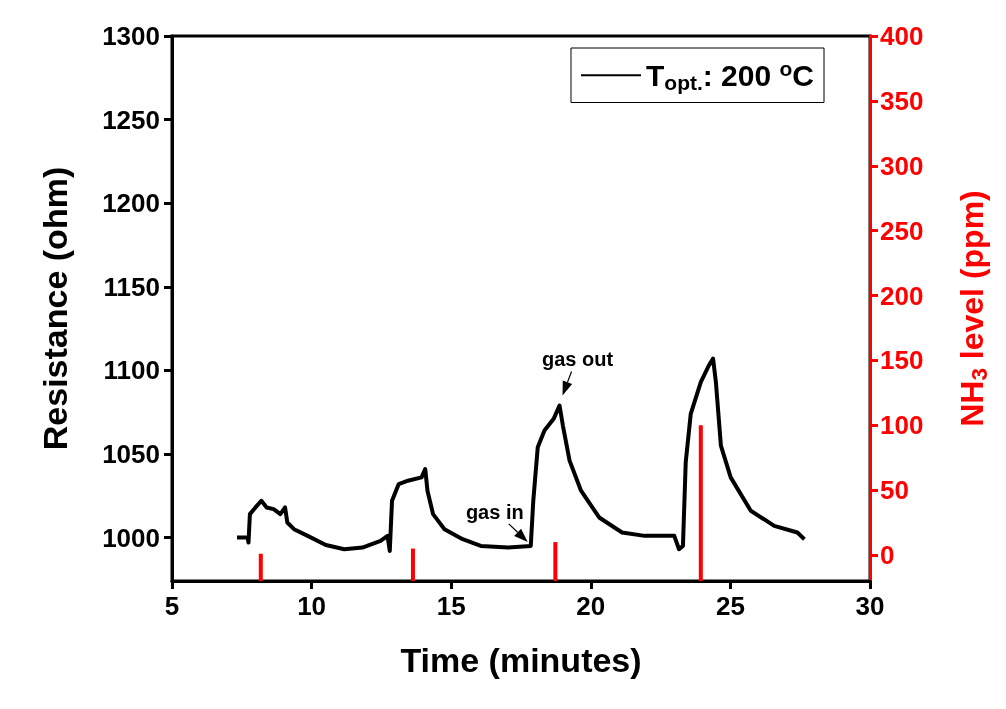 This screenshot has height=709, width=1006. I want to click on y-tick-label: 1000, so click(131, 537).